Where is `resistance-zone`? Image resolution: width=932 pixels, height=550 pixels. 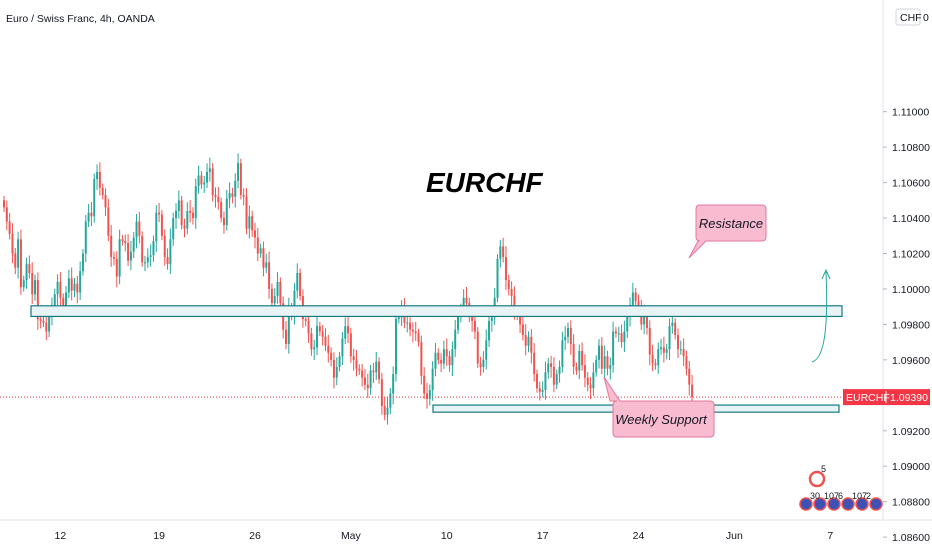
resistance-zone is located at coordinates (436, 311).